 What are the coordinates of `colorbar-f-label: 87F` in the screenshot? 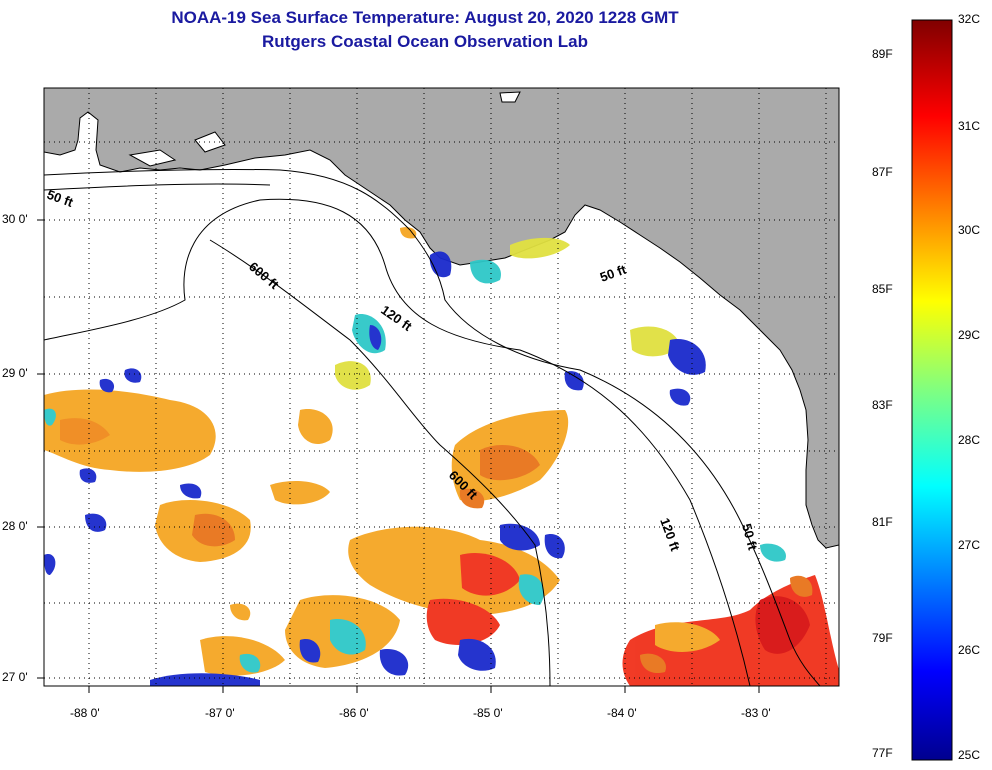 It's located at (882, 172).